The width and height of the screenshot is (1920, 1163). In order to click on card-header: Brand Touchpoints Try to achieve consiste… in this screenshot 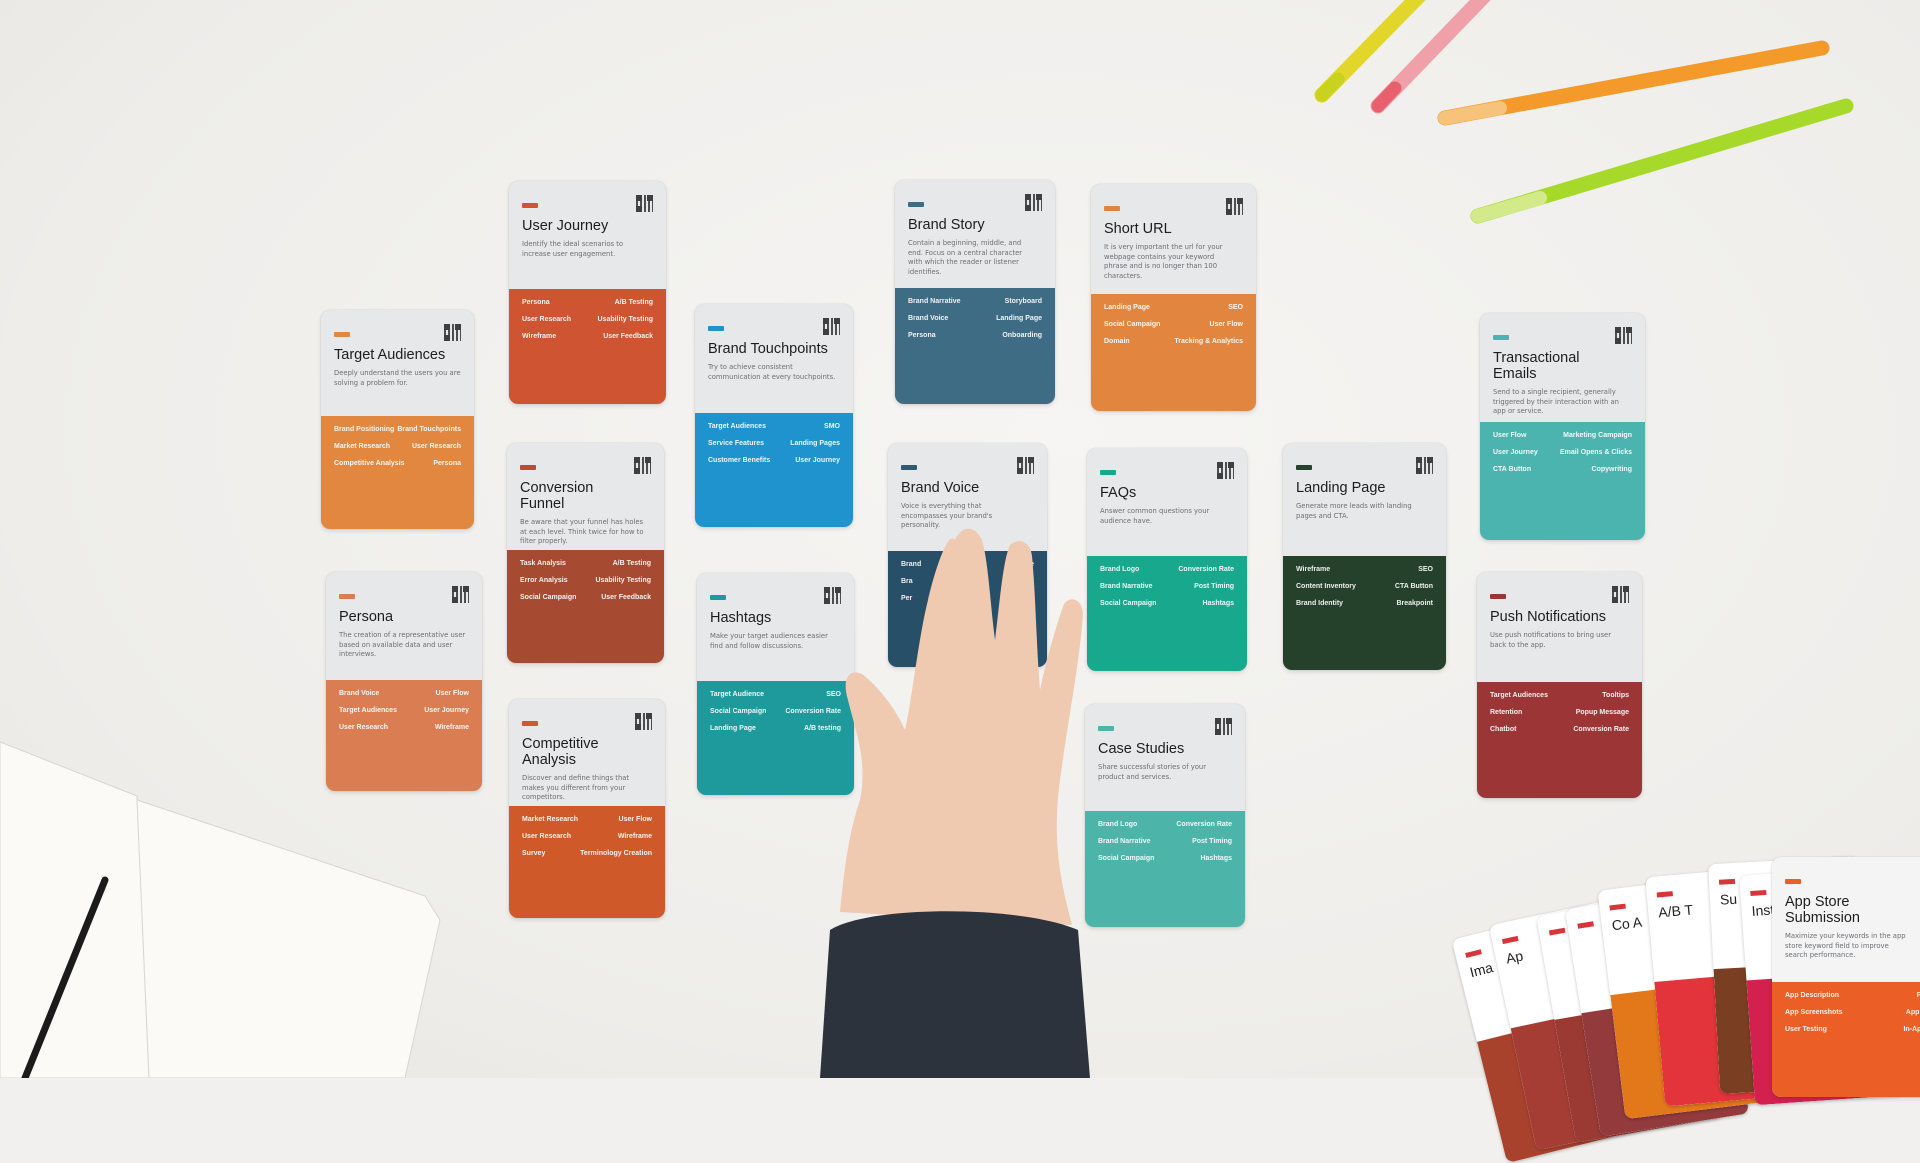, I will do `click(774, 343)`.